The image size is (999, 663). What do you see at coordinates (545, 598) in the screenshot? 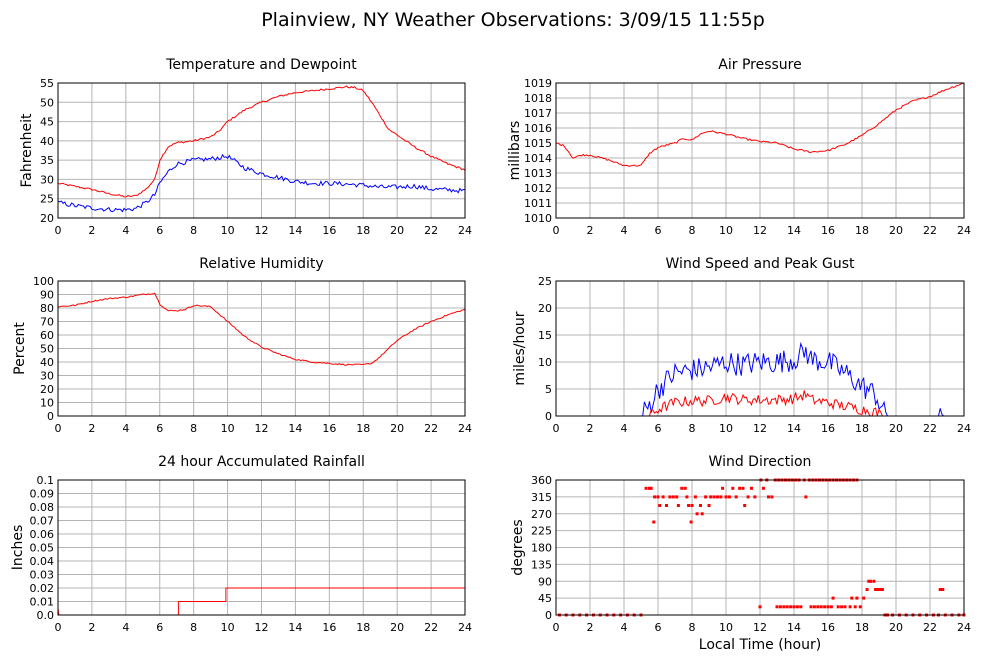
I see `y-tick-label: 45` at bounding box center [545, 598].